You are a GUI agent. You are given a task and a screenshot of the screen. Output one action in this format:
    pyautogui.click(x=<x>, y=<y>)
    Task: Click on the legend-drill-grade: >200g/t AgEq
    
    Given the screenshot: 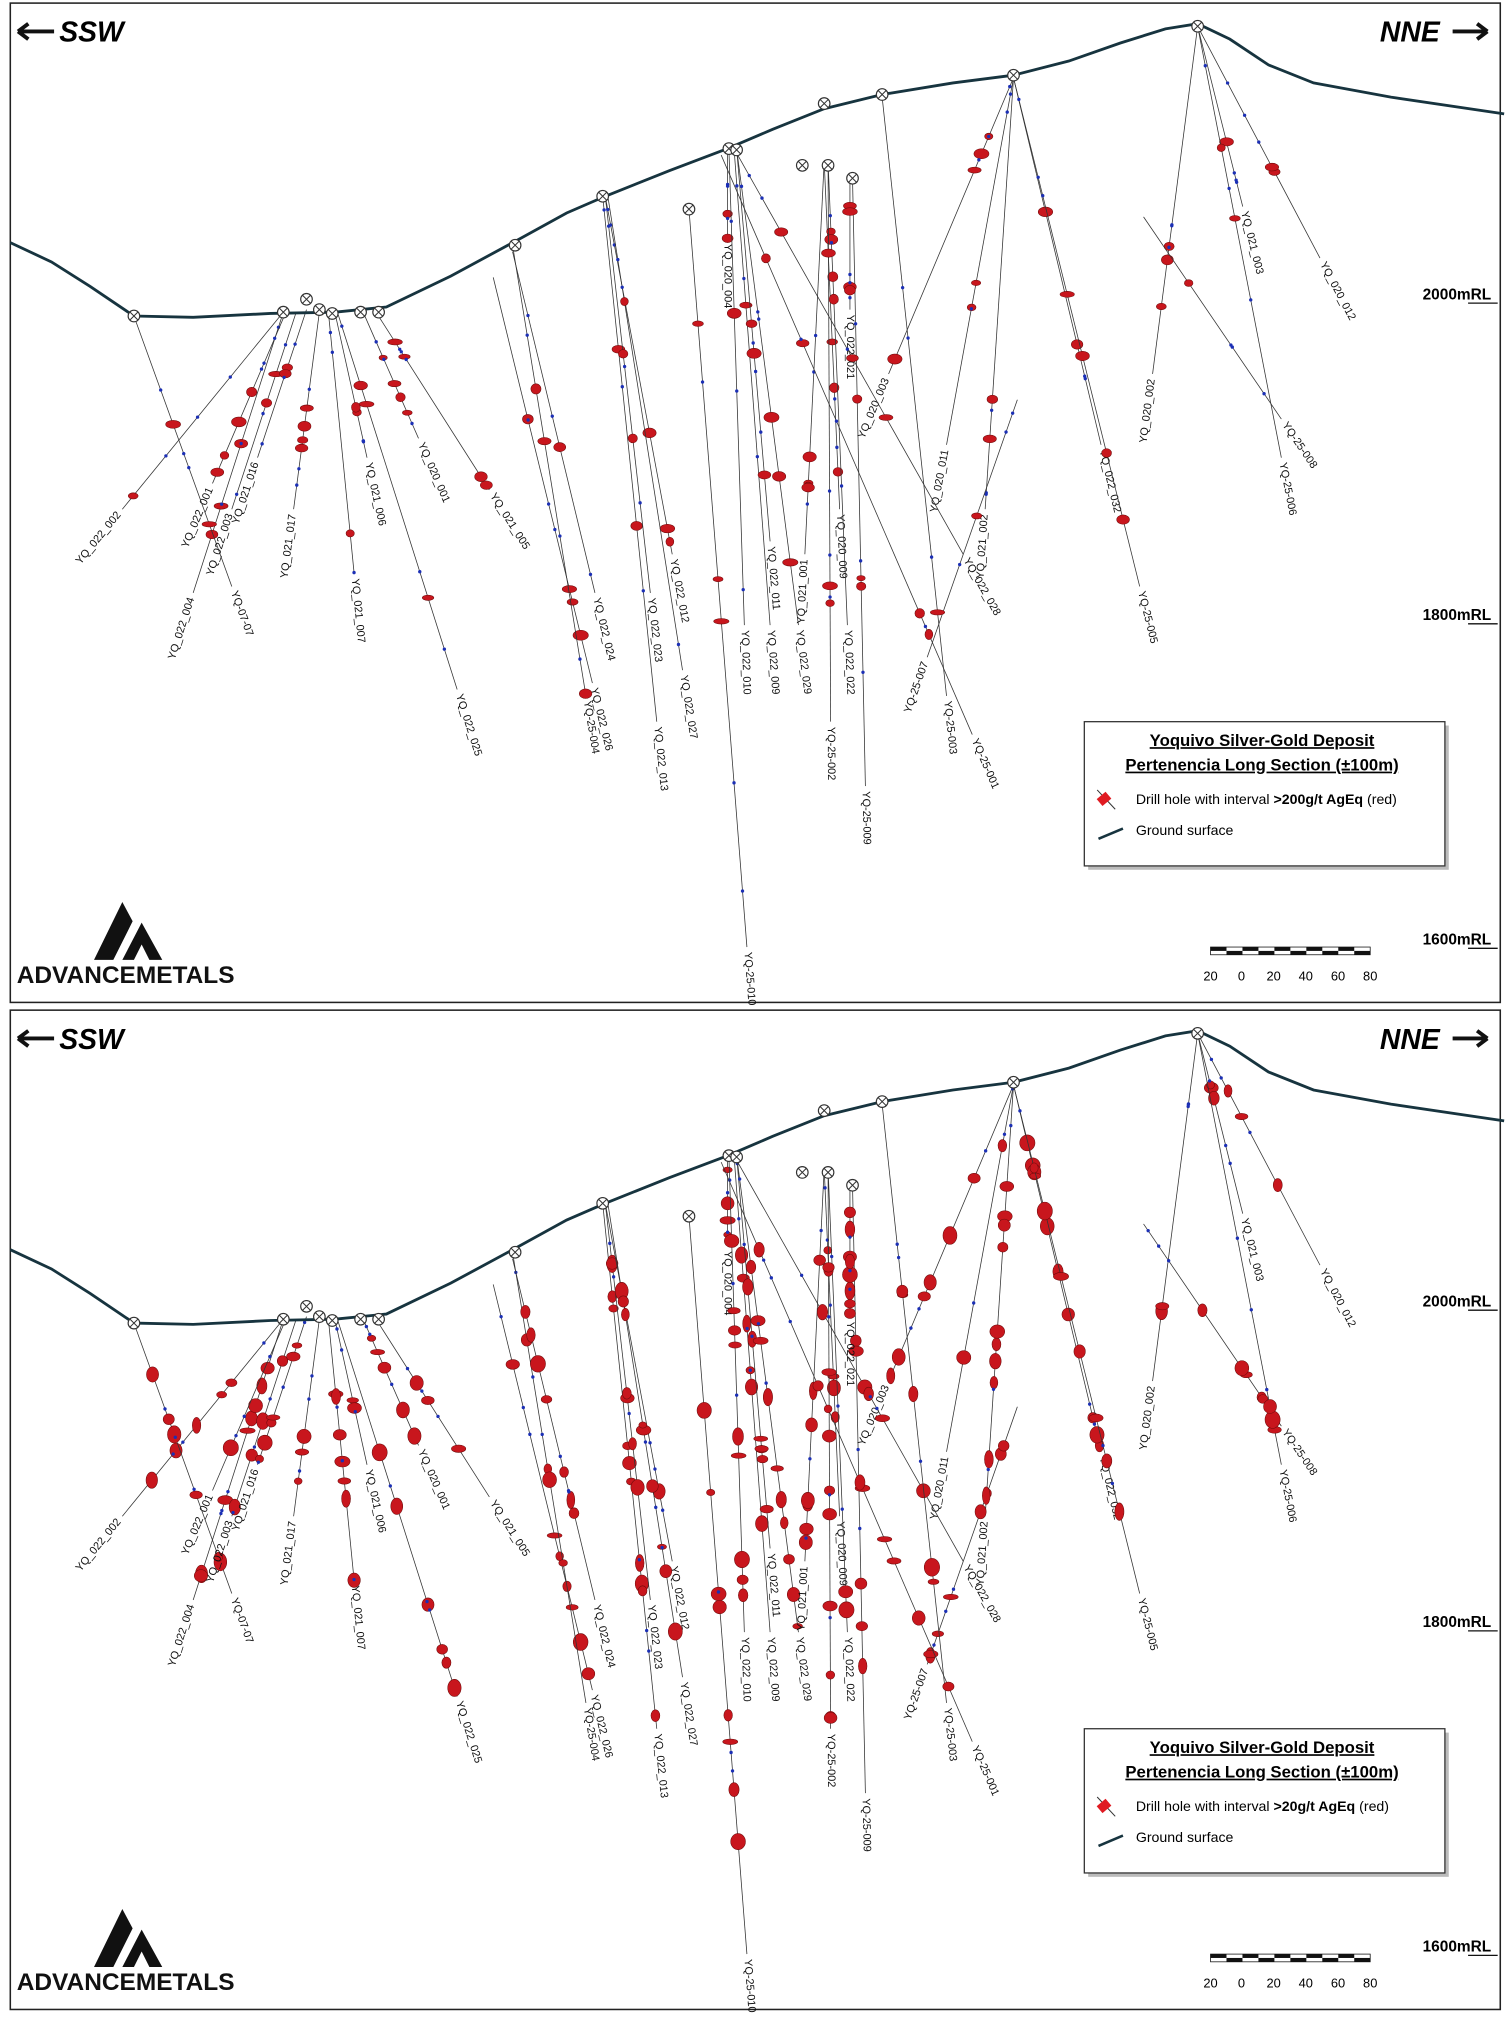 What is the action you would take?
    pyautogui.click(x=1319, y=800)
    